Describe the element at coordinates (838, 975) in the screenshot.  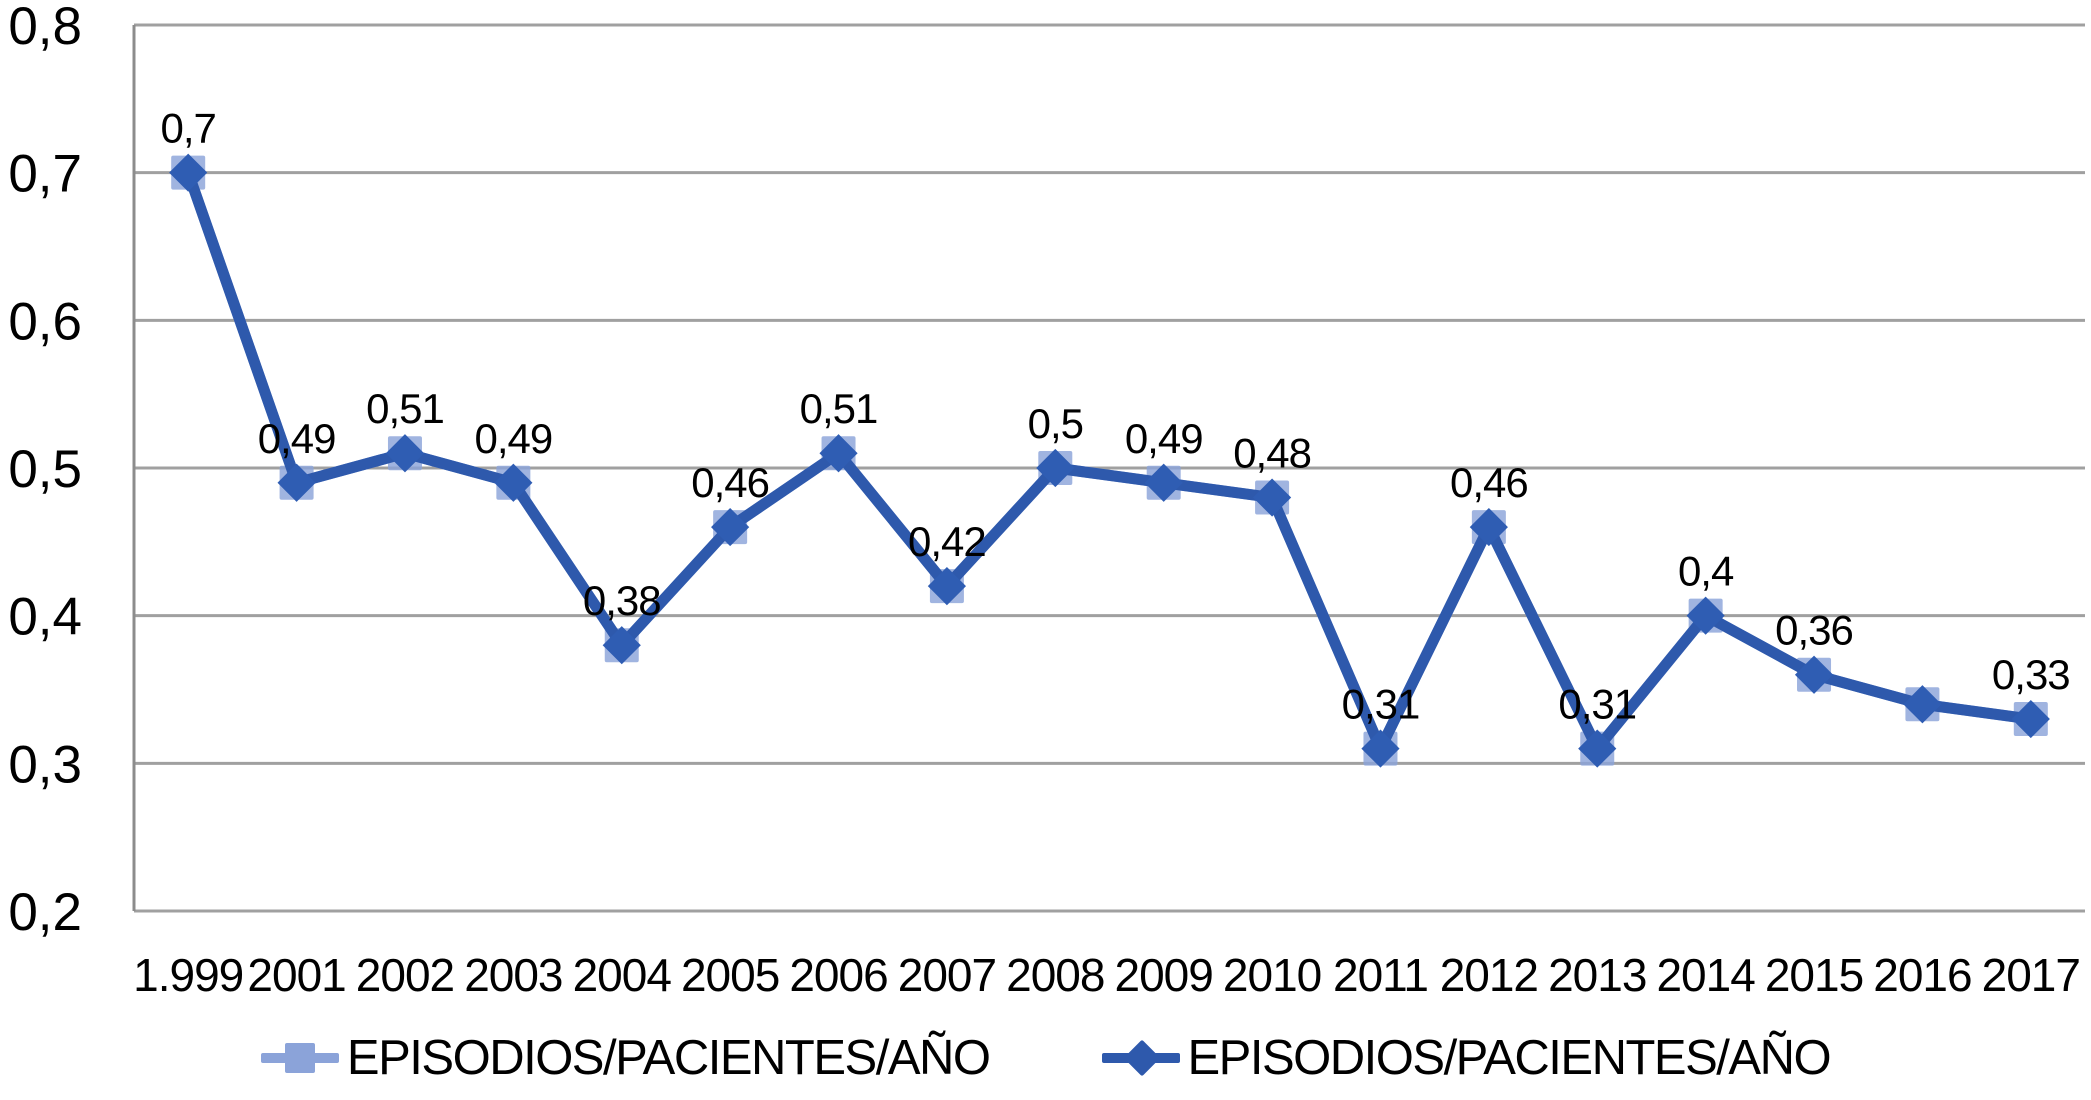
I see `x-axis-tick-label: 2006` at that location.